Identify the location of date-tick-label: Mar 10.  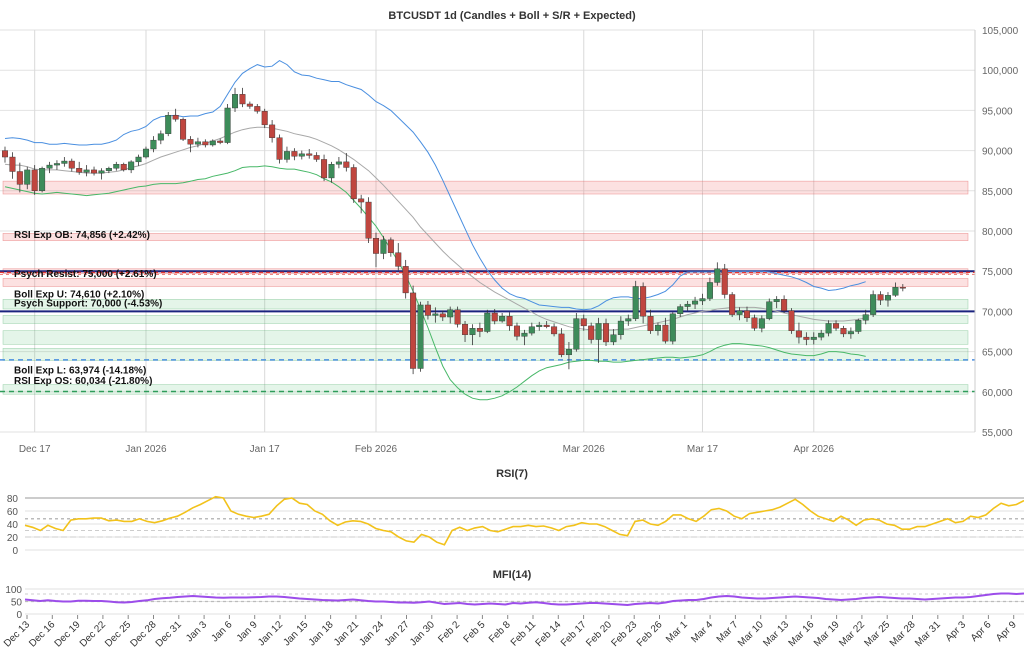
(751, 634).